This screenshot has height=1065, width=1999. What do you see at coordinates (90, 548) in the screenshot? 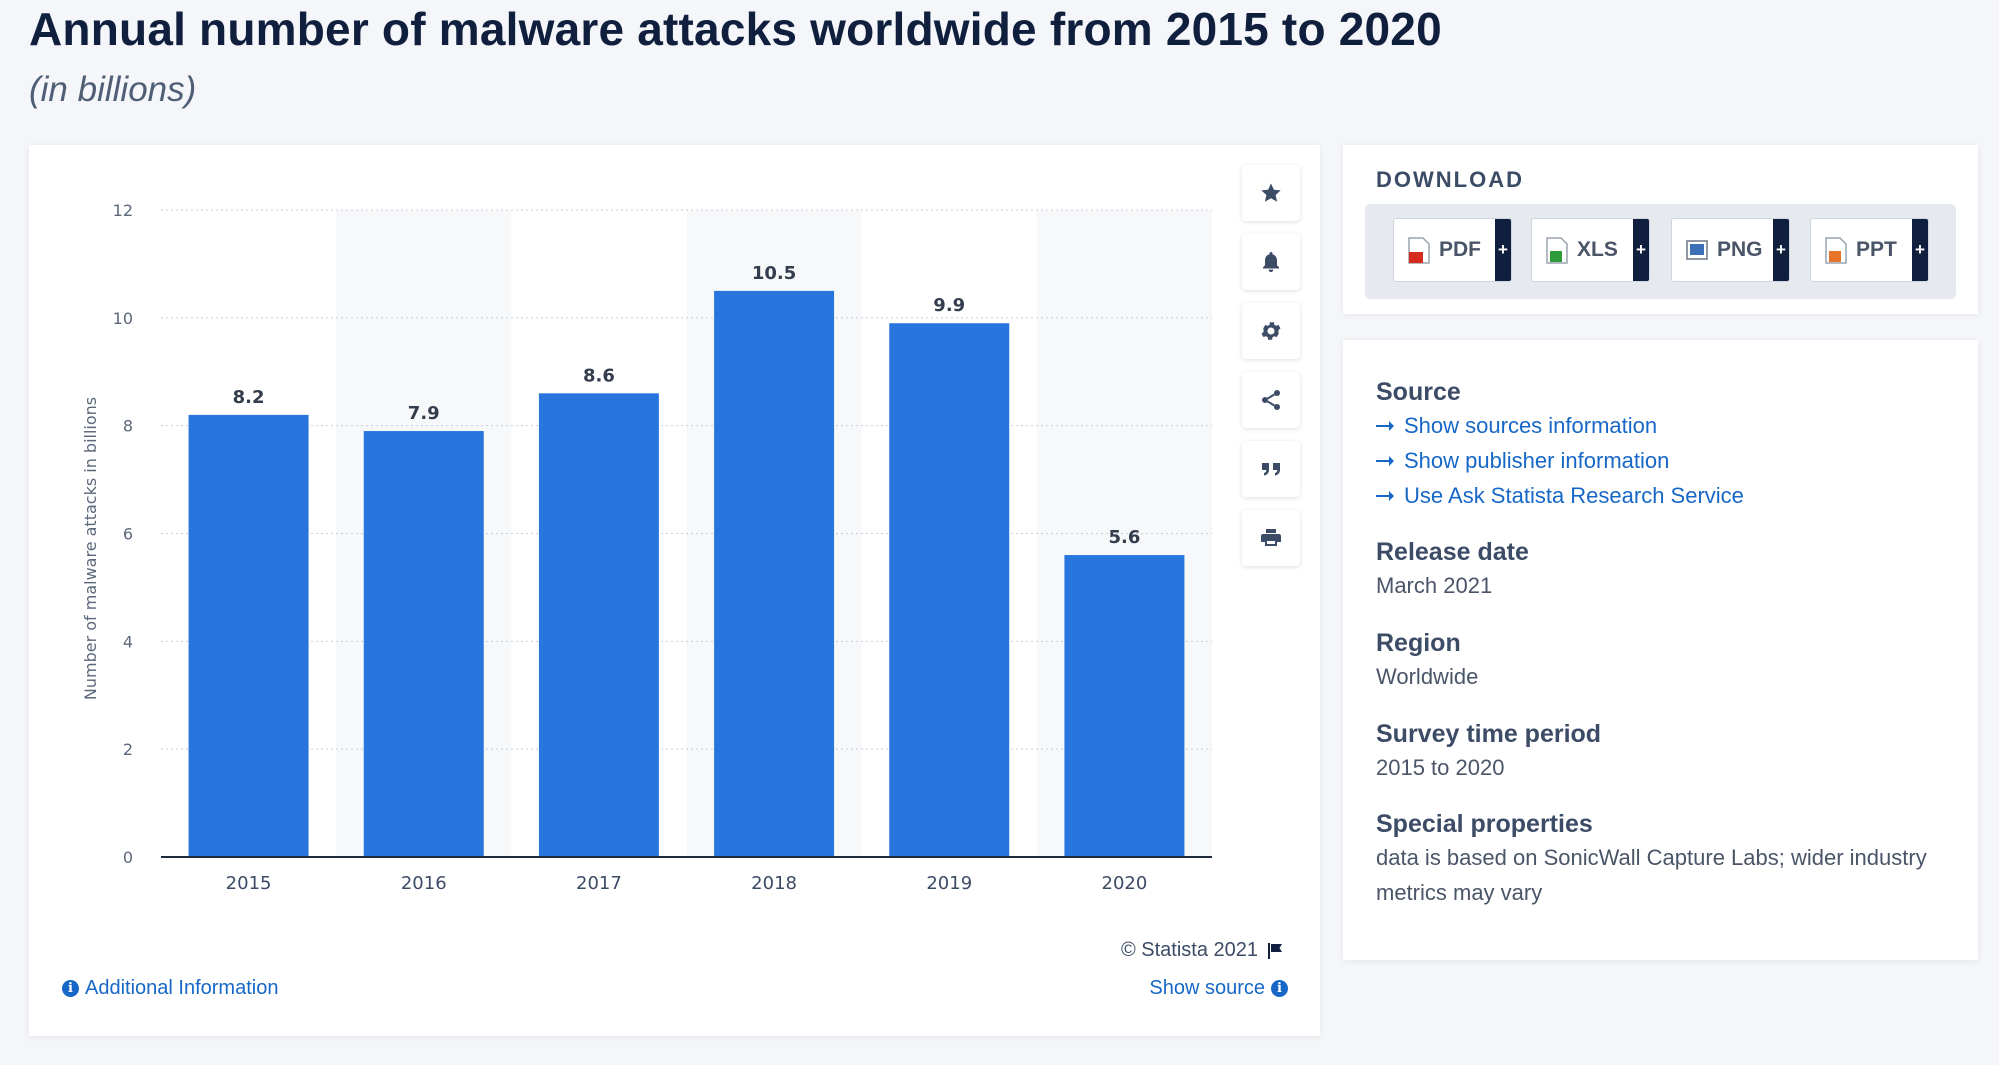
I see `y-axis-label: Number of malware attacks in billions` at bounding box center [90, 548].